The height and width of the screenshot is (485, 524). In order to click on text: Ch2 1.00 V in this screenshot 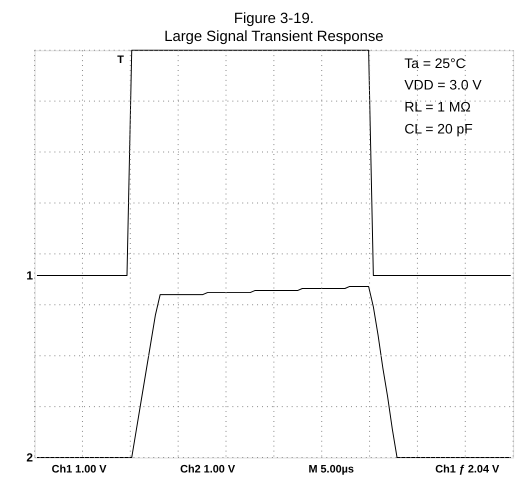, I will do `click(208, 469)`.